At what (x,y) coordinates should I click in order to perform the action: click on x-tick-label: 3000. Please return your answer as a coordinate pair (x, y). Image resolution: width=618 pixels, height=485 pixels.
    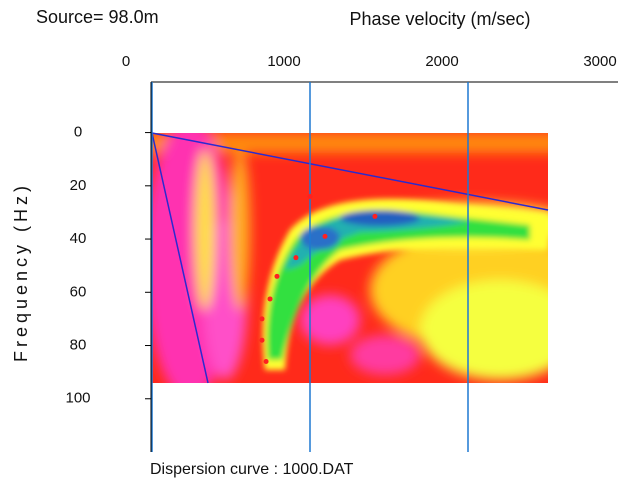
    Looking at the image, I should click on (599, 61).